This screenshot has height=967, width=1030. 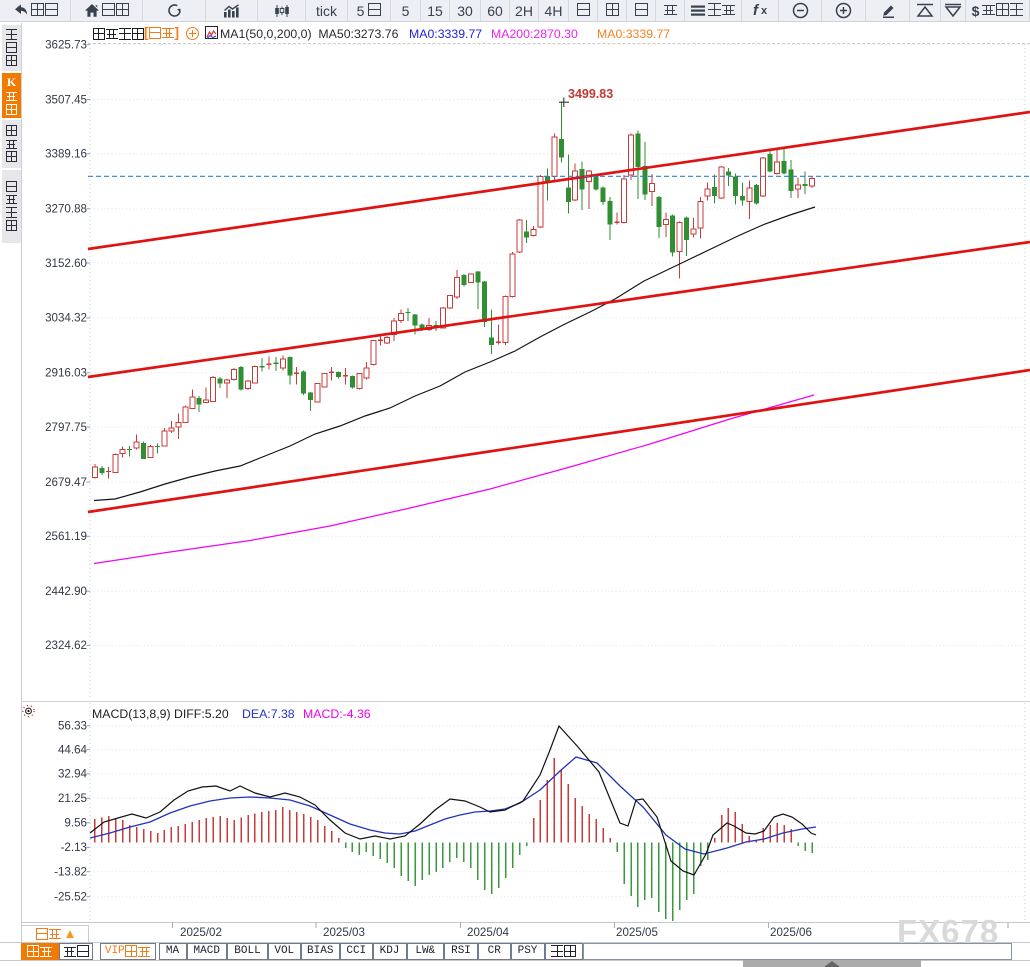 What do you see at coordinates (160, 714) in the screenshot?
I see `svg-text: MACD(13,8,9) DIFF:5.20` at bounding box center [160, 714].